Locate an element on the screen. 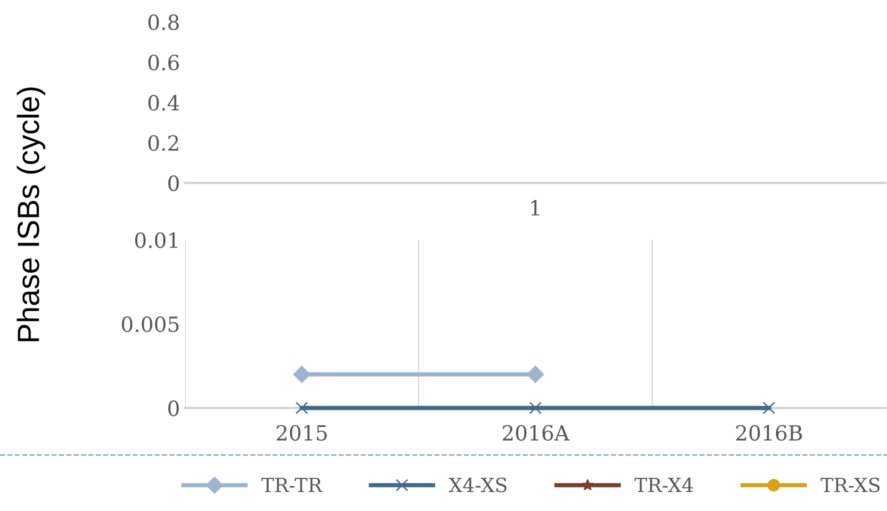  x-tick-label: 1 is located at coordinates (535, 208).